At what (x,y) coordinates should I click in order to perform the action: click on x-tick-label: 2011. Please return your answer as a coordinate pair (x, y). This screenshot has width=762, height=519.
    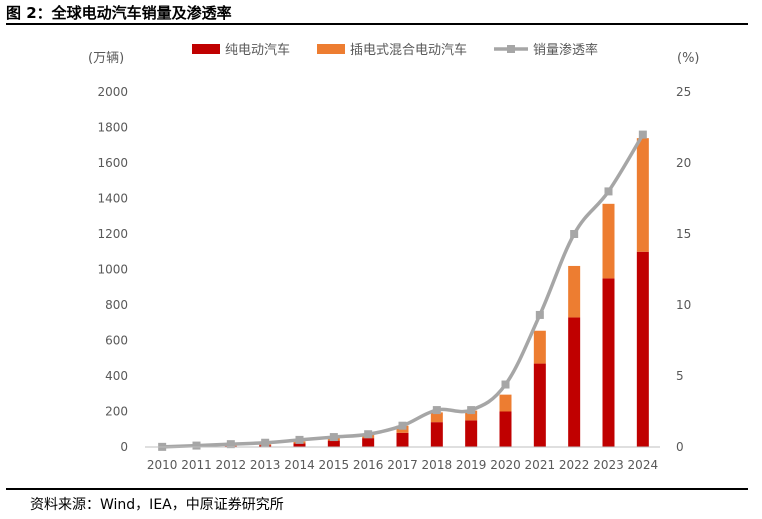
    Looking at the image, I should click on (196, 465).